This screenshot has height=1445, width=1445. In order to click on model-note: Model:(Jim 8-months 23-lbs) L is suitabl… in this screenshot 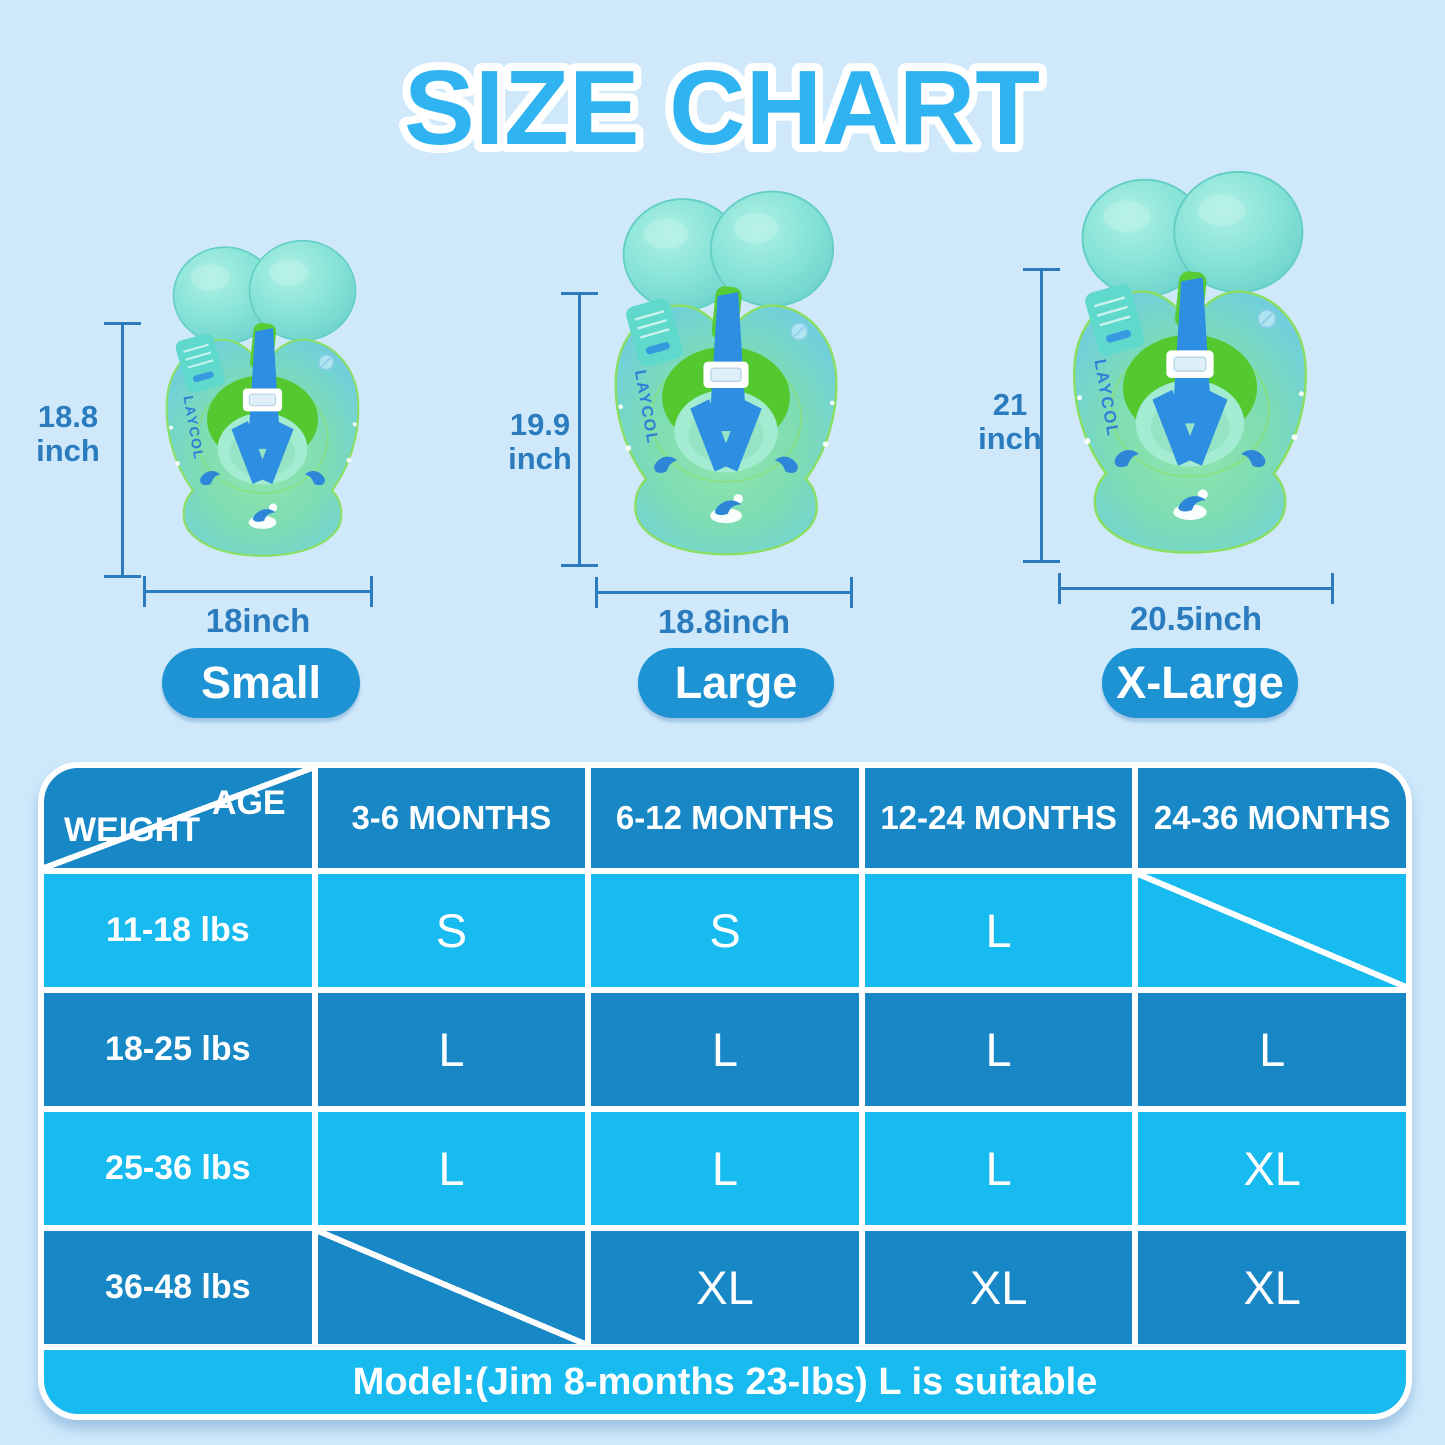, I will do `click(725, 1382)`.